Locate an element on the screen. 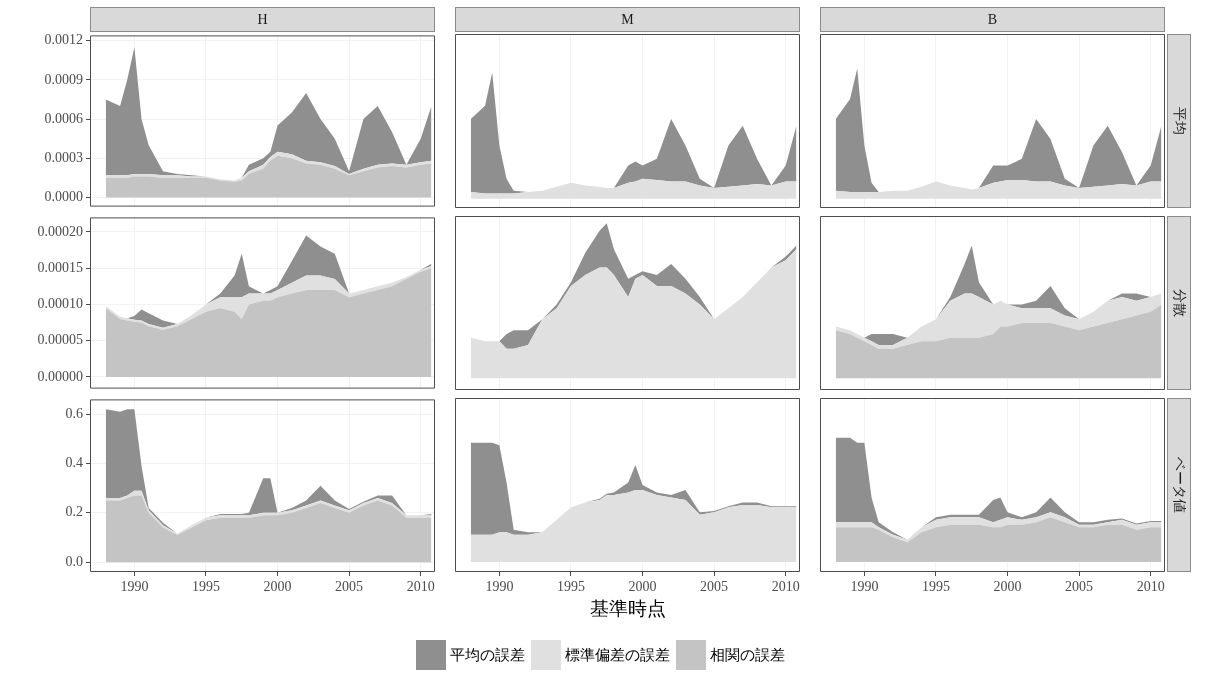  y-tick-label: 0.6 is located at coordinates (74, 413).